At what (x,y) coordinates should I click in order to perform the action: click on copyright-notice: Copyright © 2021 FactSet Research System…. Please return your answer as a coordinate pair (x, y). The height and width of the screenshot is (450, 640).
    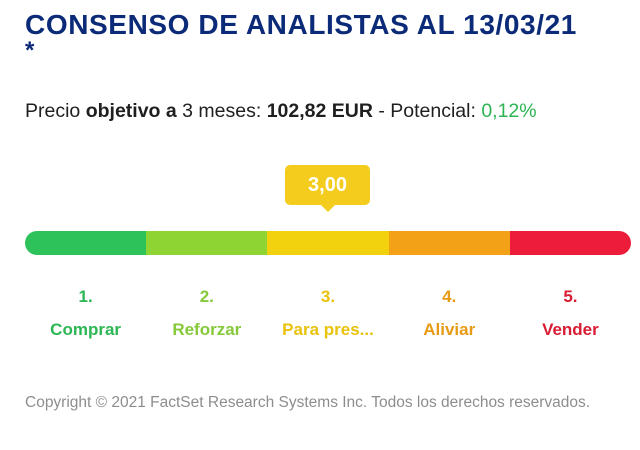
    Looking at the image, I should click on (308, 402).